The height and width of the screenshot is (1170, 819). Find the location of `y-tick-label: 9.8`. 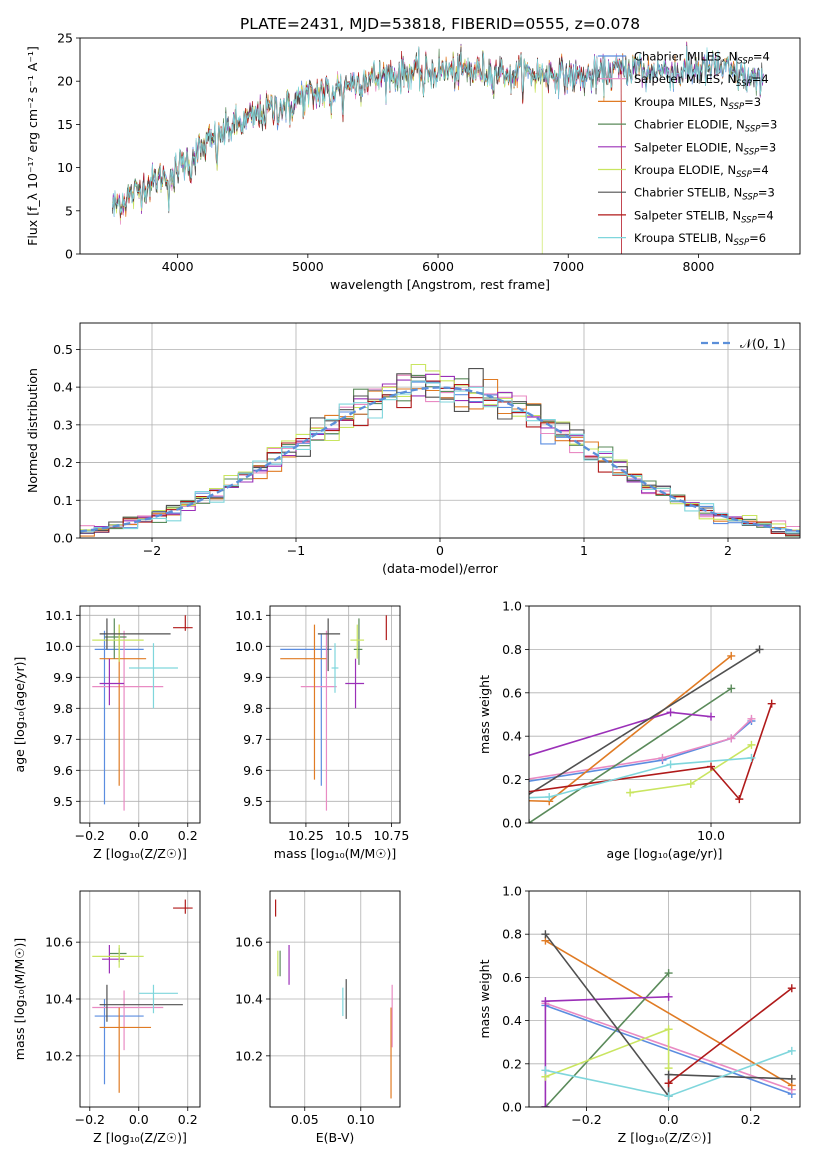

y-tick-label: 9.8 is located at coordinates (63, 708).